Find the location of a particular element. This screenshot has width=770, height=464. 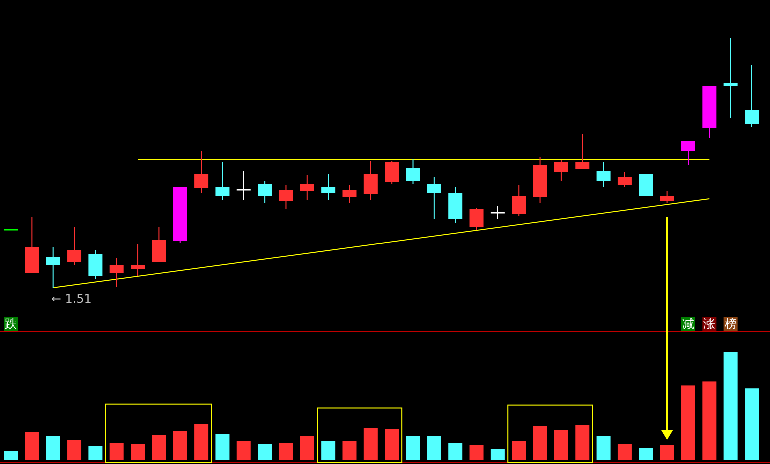

text: 榜 is located at coordinates (730, 324).